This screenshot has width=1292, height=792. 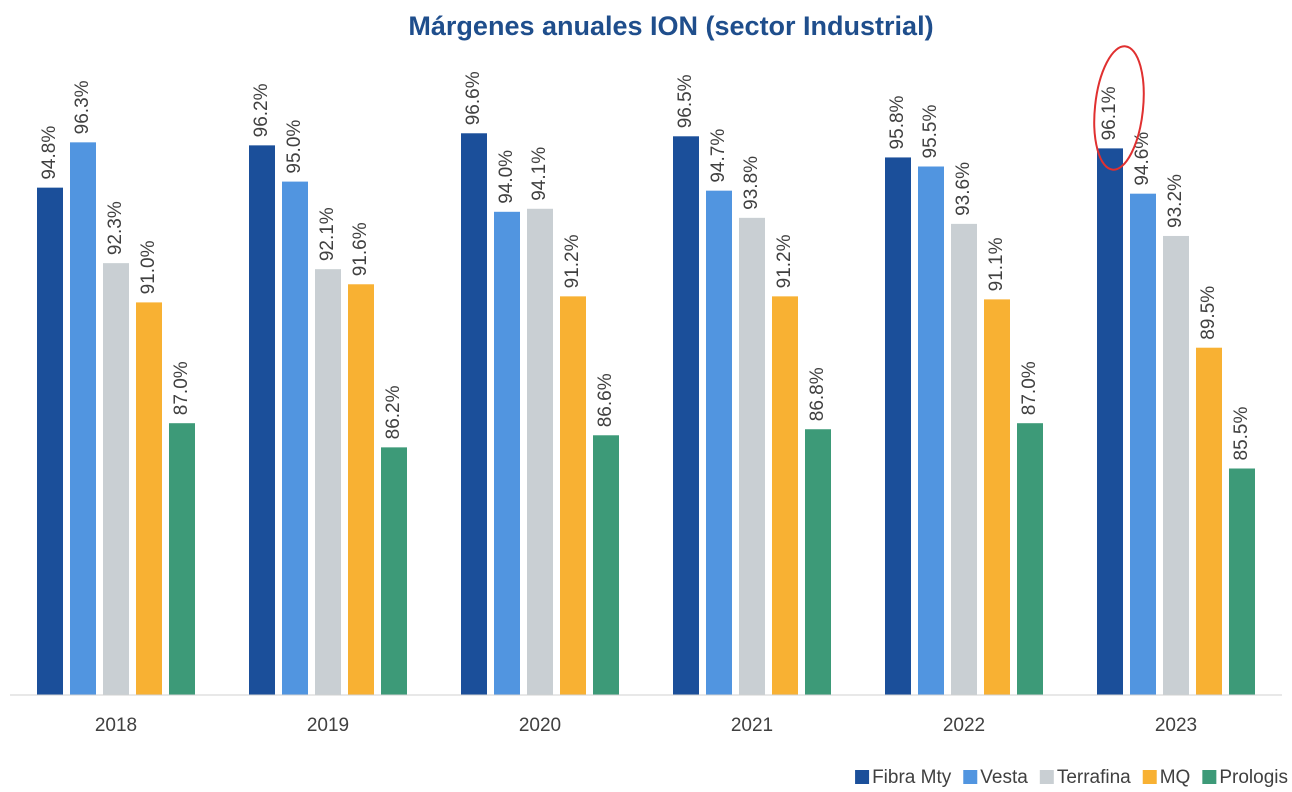 What do you see at coordinates (605, 400) in the screenshot?
I see `data-label: 86.6%` at bounding box center [605, 400].